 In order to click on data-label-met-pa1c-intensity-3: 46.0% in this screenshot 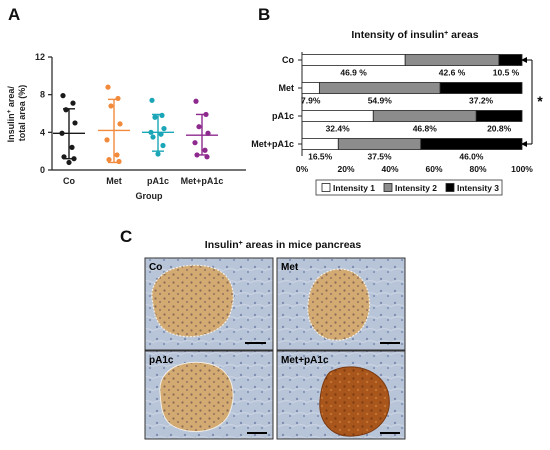, I will do `click(471, 157)`.